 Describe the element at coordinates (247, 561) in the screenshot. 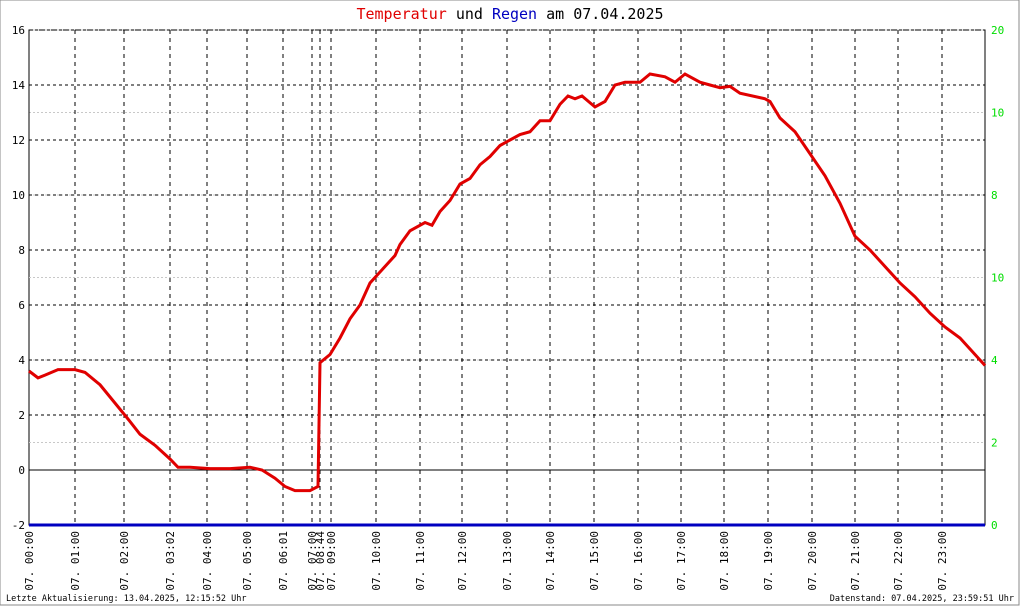

I see `x-tick-label: 07. 05:00` at that location.